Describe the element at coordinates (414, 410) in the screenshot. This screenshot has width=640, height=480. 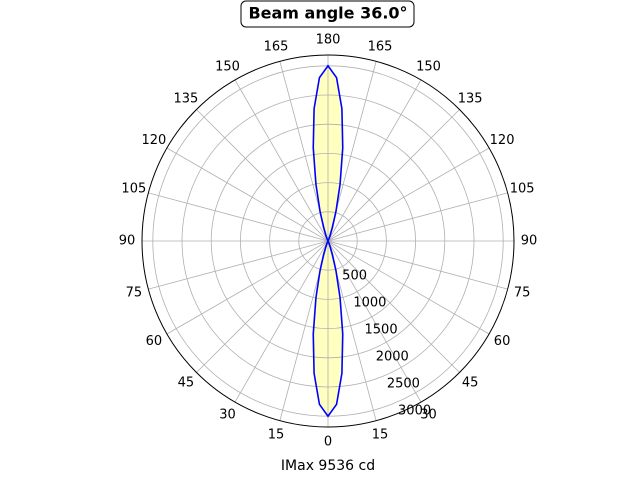
I see `r-tick-label: 3000` at that location.